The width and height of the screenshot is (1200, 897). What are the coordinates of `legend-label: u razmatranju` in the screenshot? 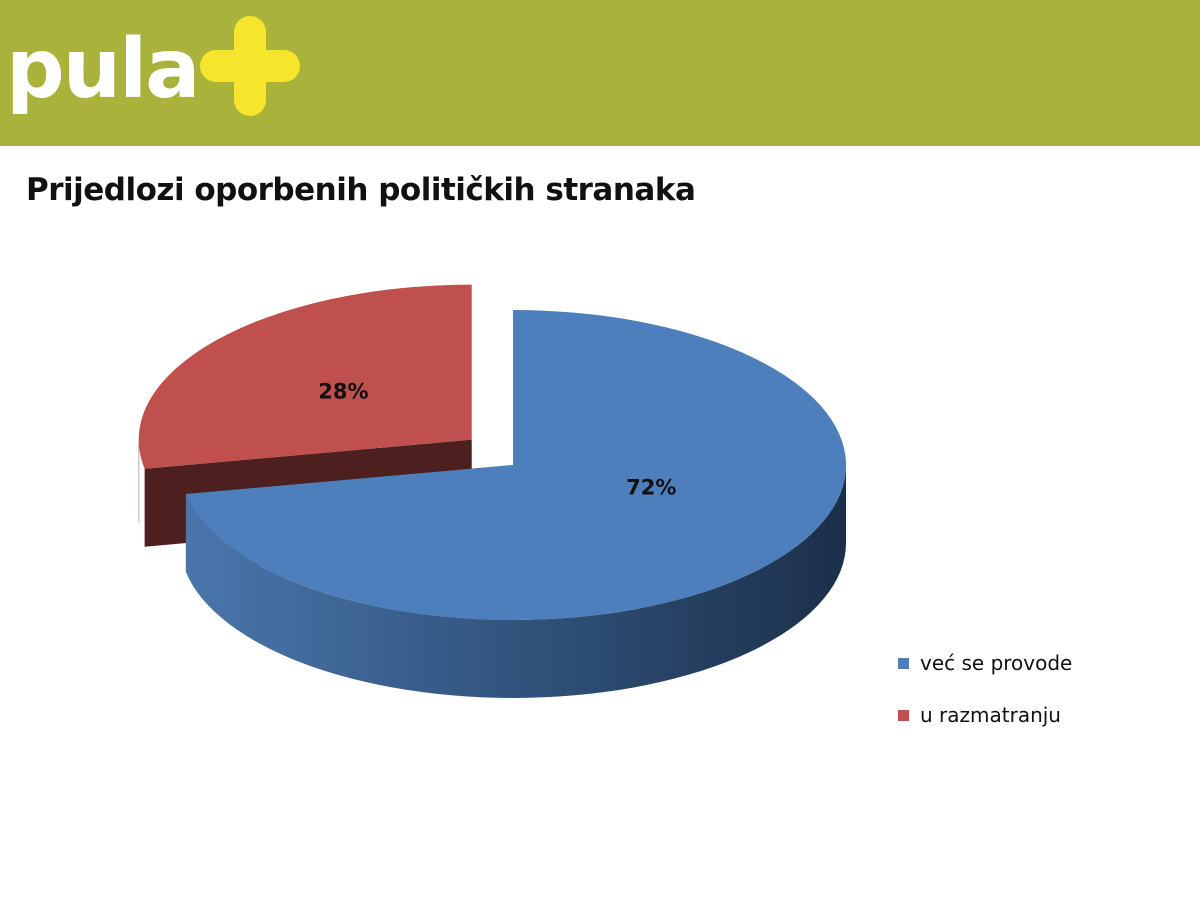 It's located at (990, 715).